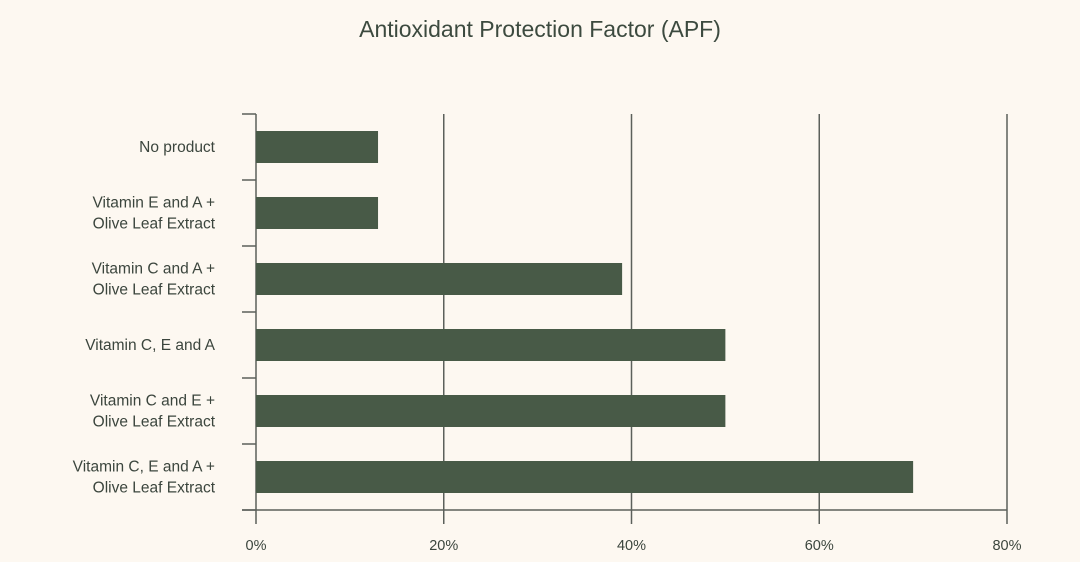 This screenshot has height=562, width=1080. I want to click on category-label: Vitamin E and A + Olive Leaf Extract, so click(153, 214).